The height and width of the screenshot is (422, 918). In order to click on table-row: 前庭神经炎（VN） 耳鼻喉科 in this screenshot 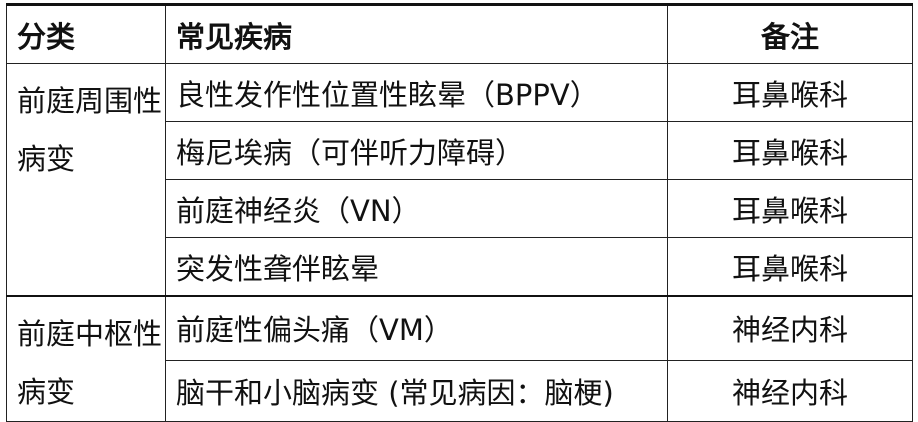, I will do `click(460, 208)`.